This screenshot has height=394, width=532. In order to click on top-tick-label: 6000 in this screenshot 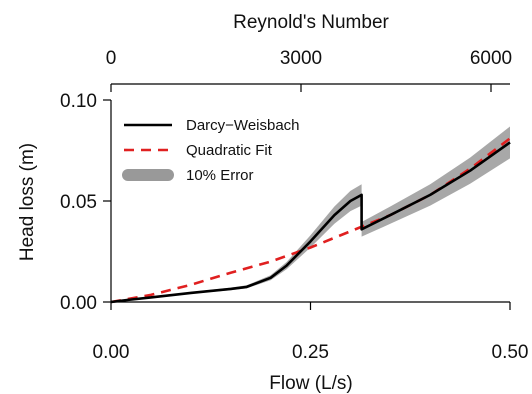, I will do `click(491, 58)`.